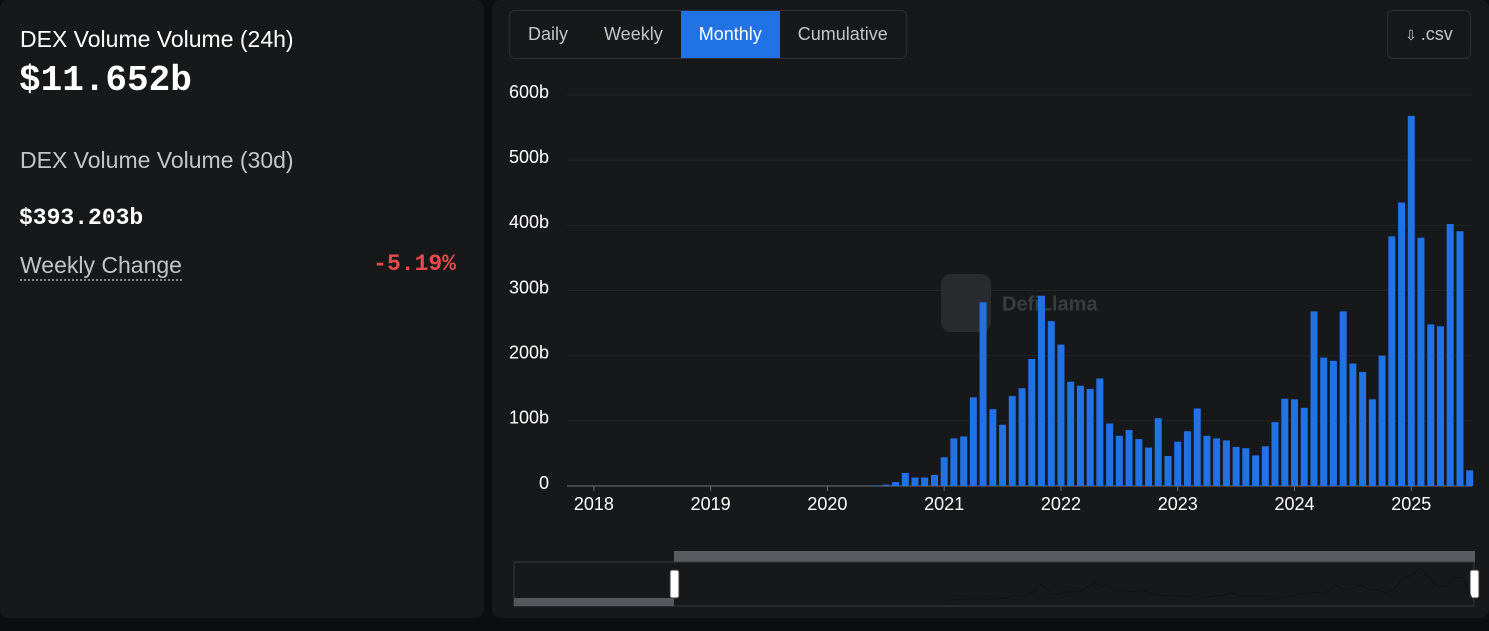 The image size is (1489, 631). I want to click on x-tick-label: 2020, so click(827, 504).